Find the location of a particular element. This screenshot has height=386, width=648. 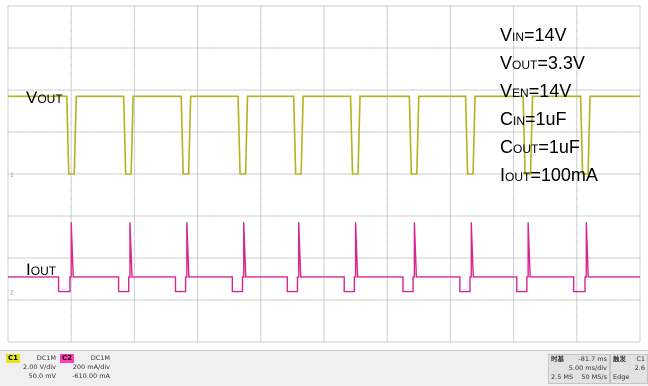

channel-1-info: C1 DC1M 2.00 V/div 50.0 mV is located at coordinates (31, 368).